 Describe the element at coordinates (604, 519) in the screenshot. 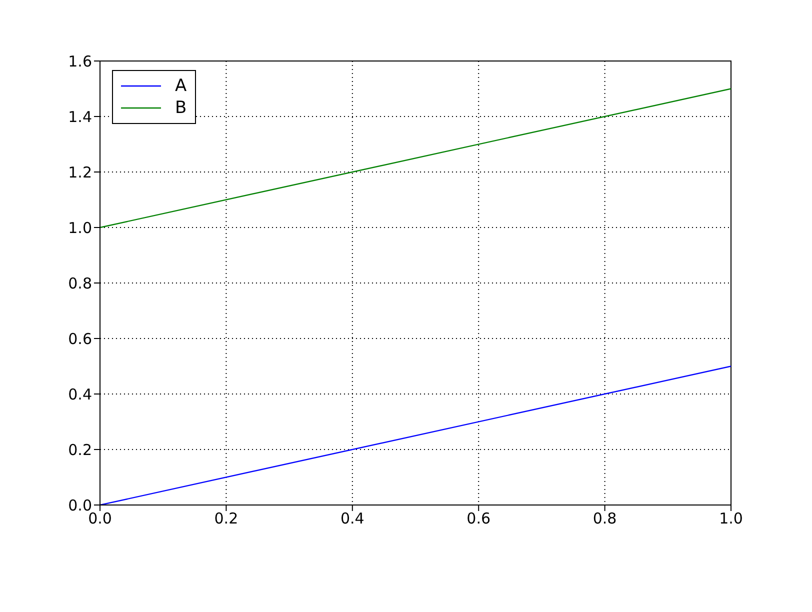

I see `x-tick-label: 0.8` at that location.